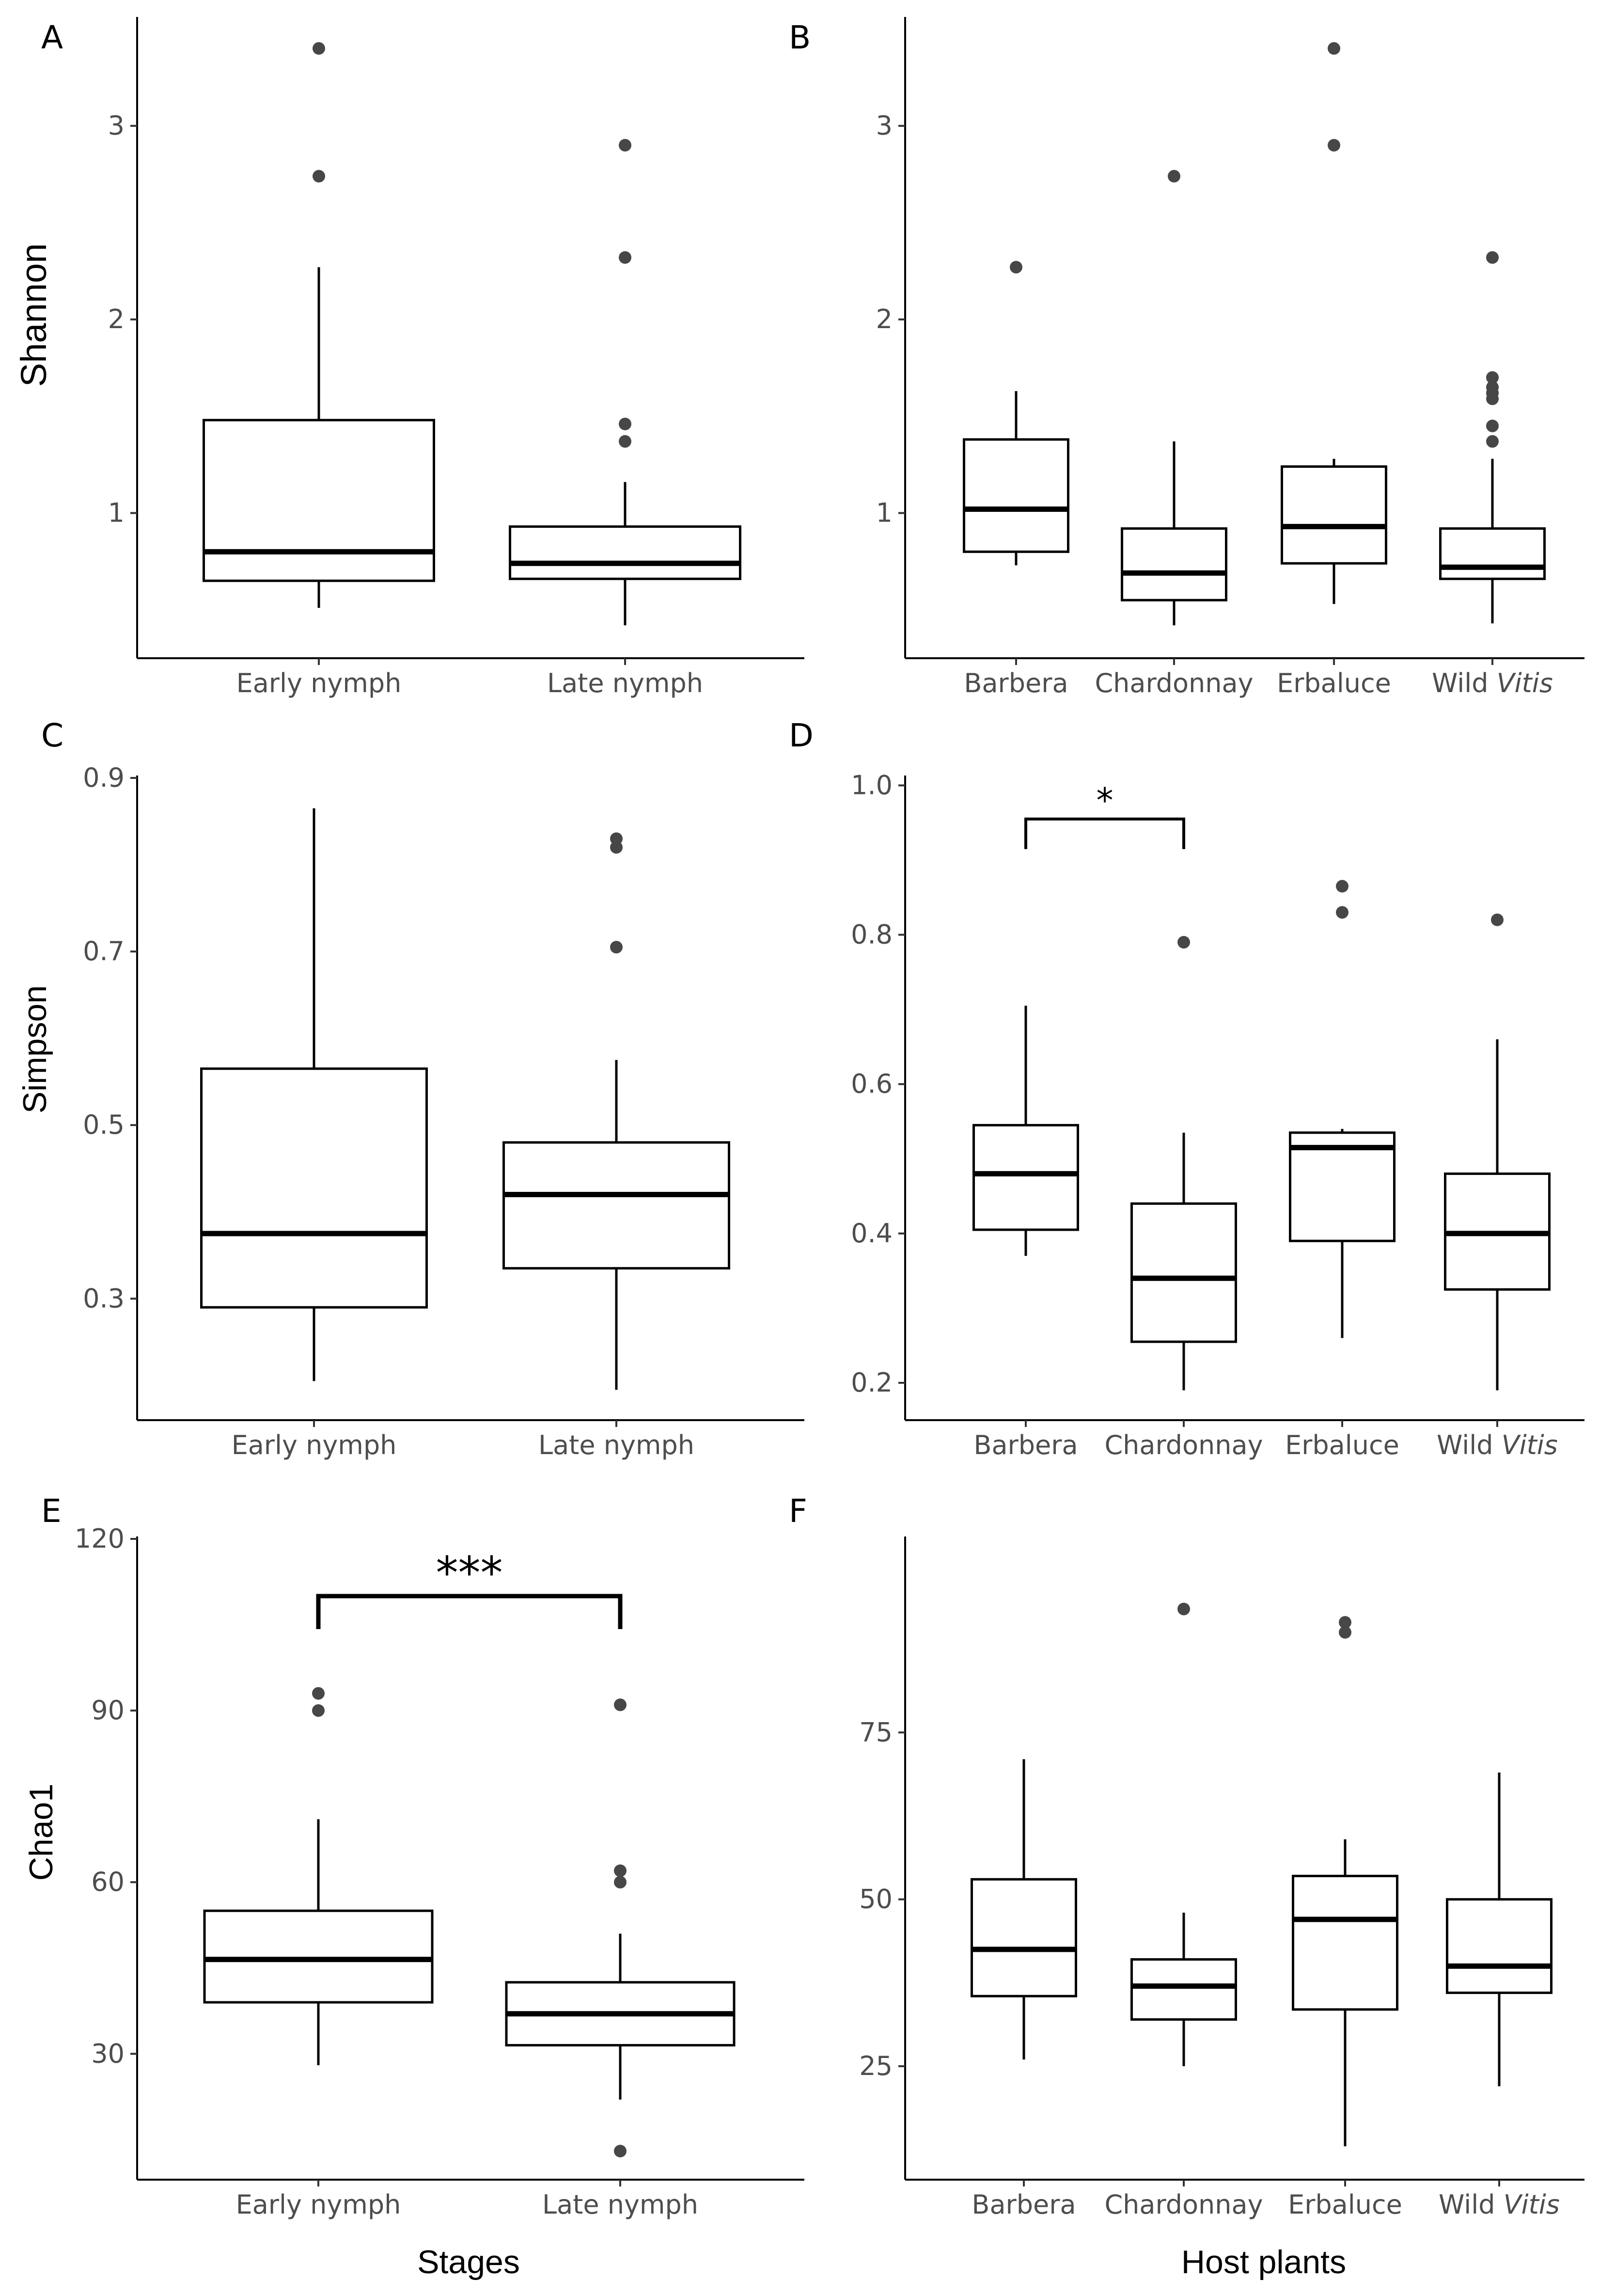 This screenshot has width=1615, height=2296. What do you see at coordinates (876, 2066) in the screenshot?
I see `y-tick-label: 25` at bounding box center [876, 2066].